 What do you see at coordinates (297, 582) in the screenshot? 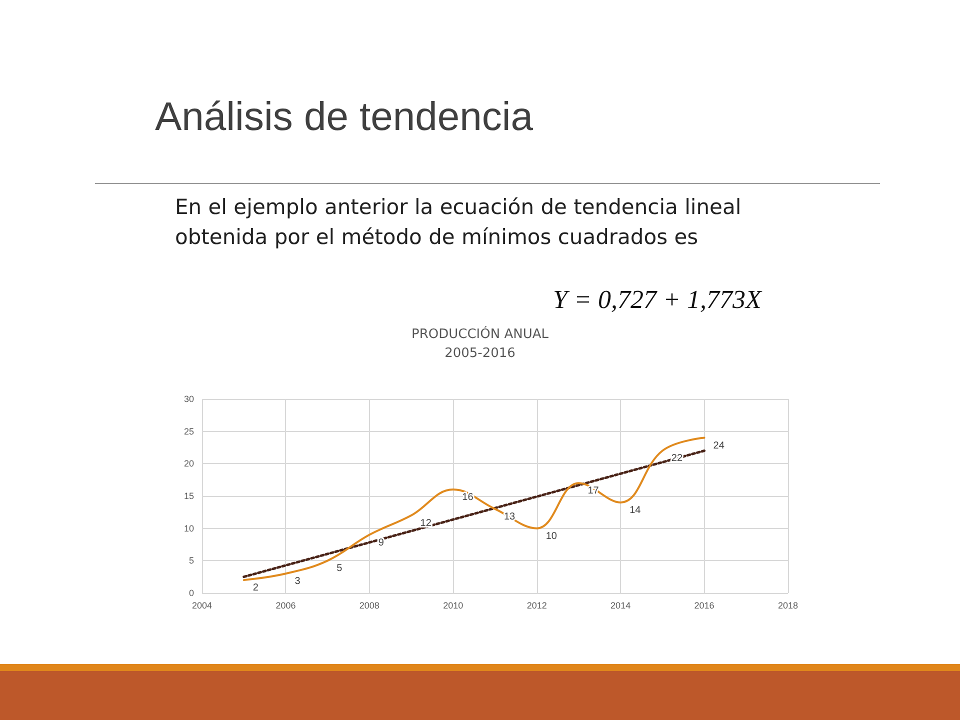
I see `data-label: 3` at bounding box center [297, 582].